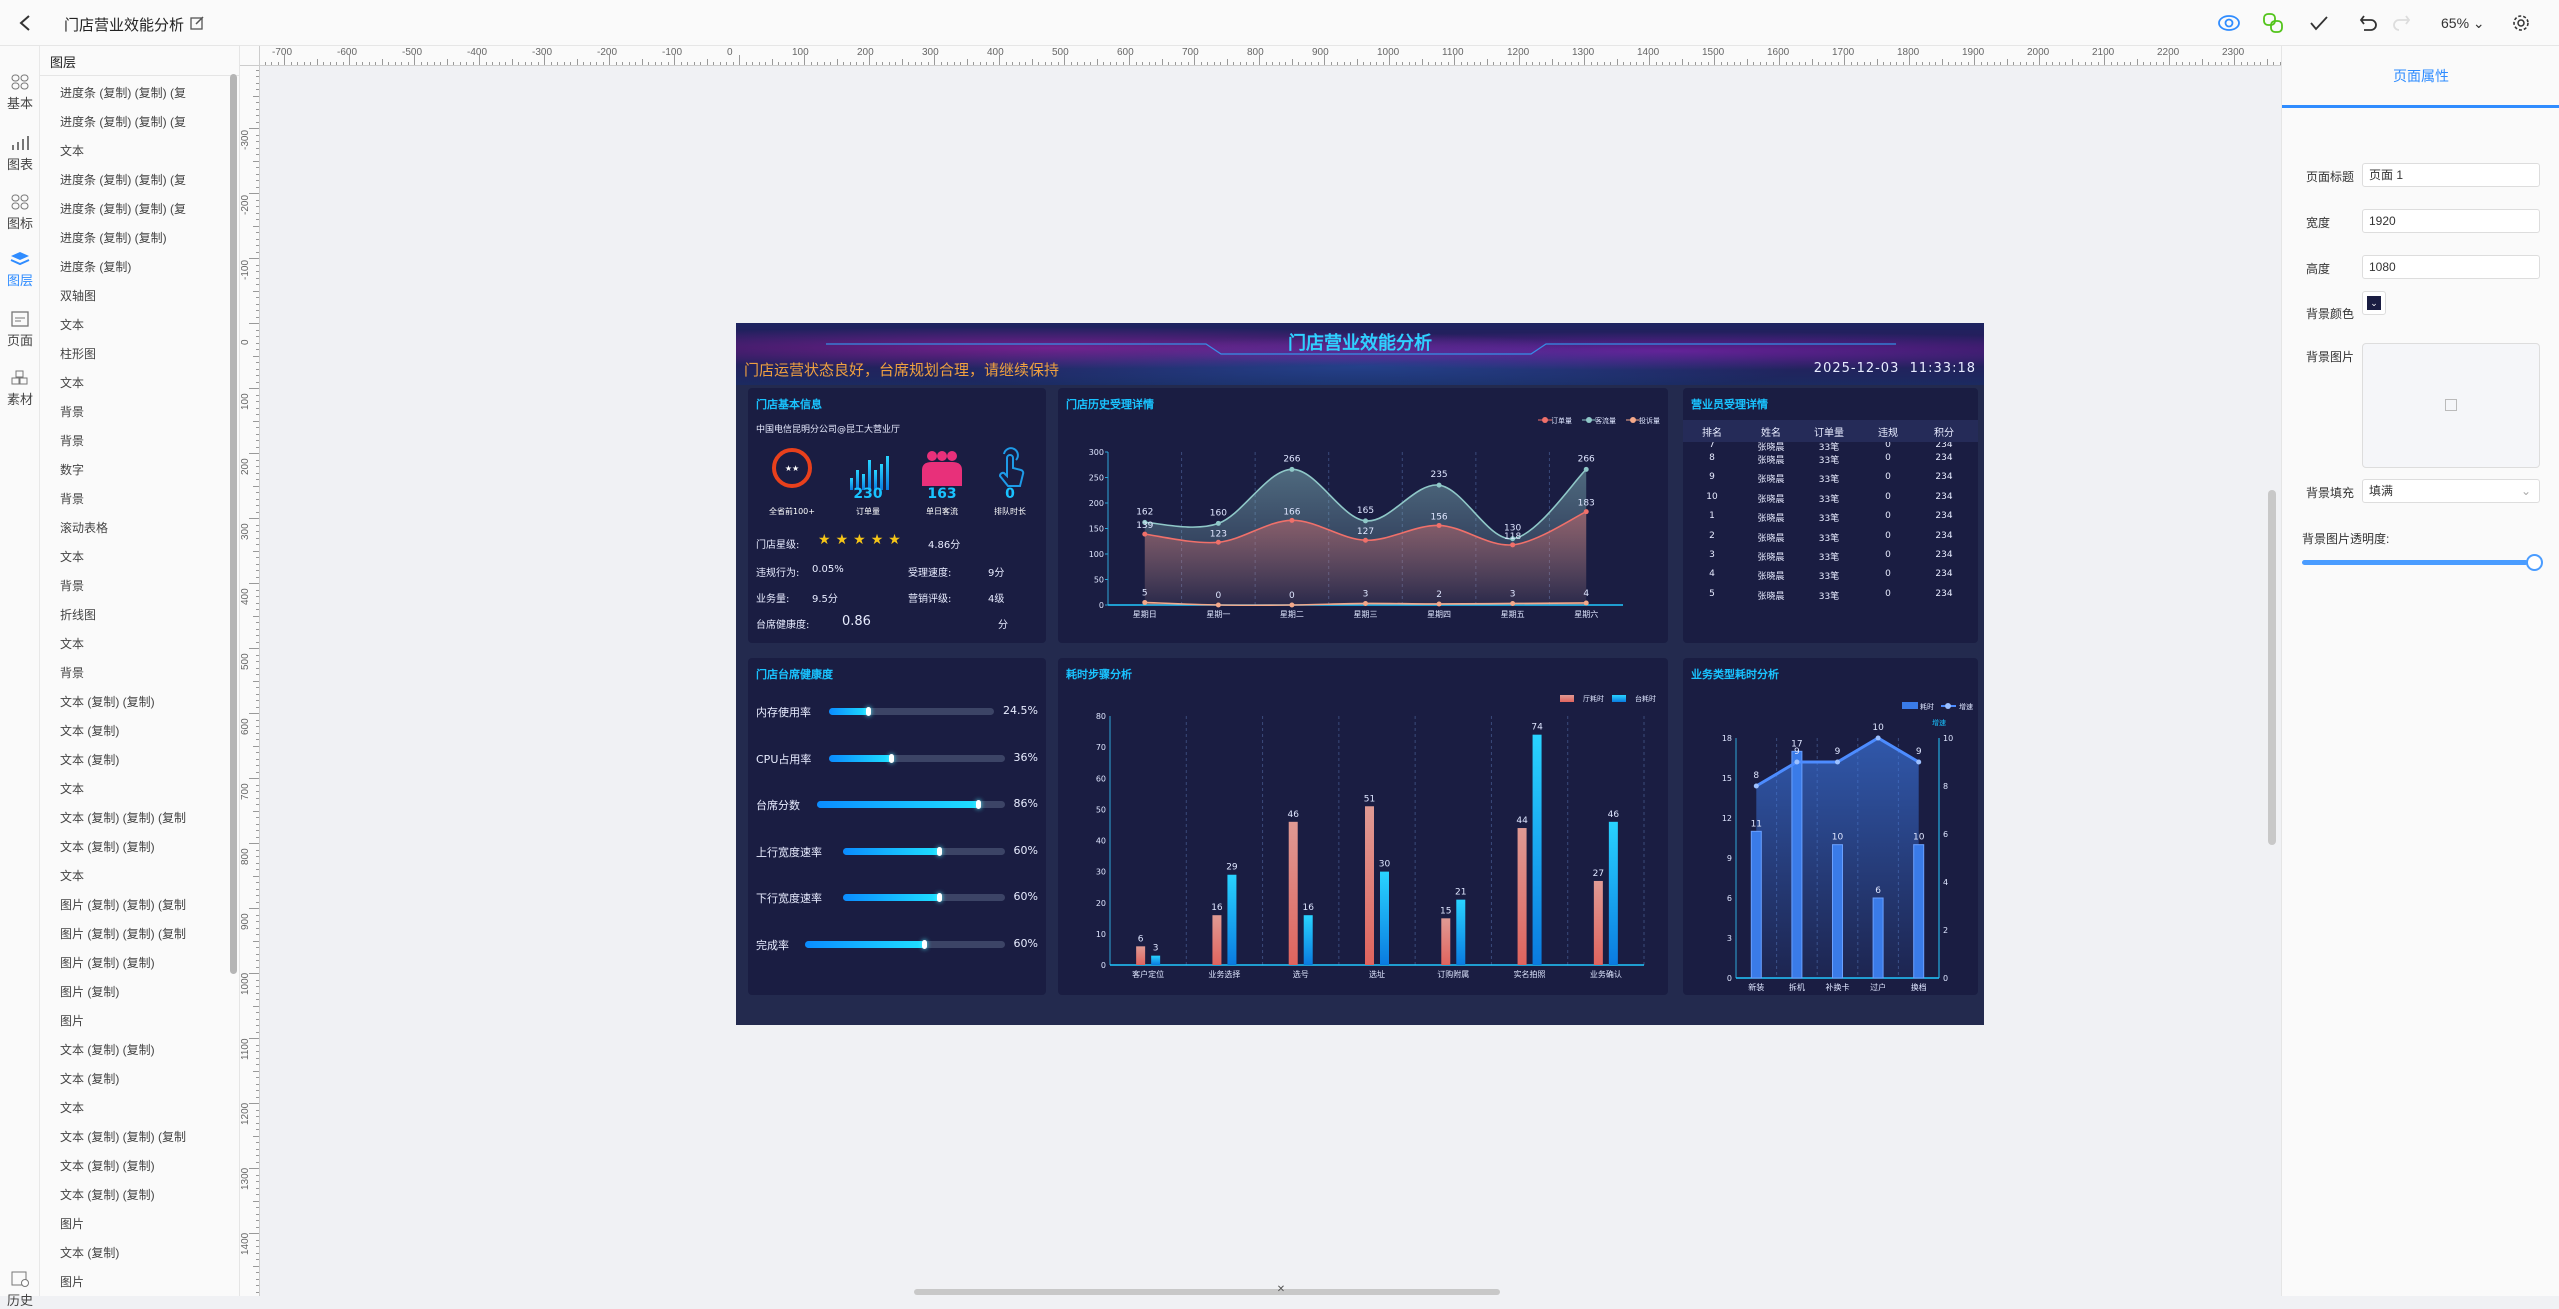 This screenshot has height=1309, width=2559. I want to click on info-label: 营销评级:, so click(930, 599).